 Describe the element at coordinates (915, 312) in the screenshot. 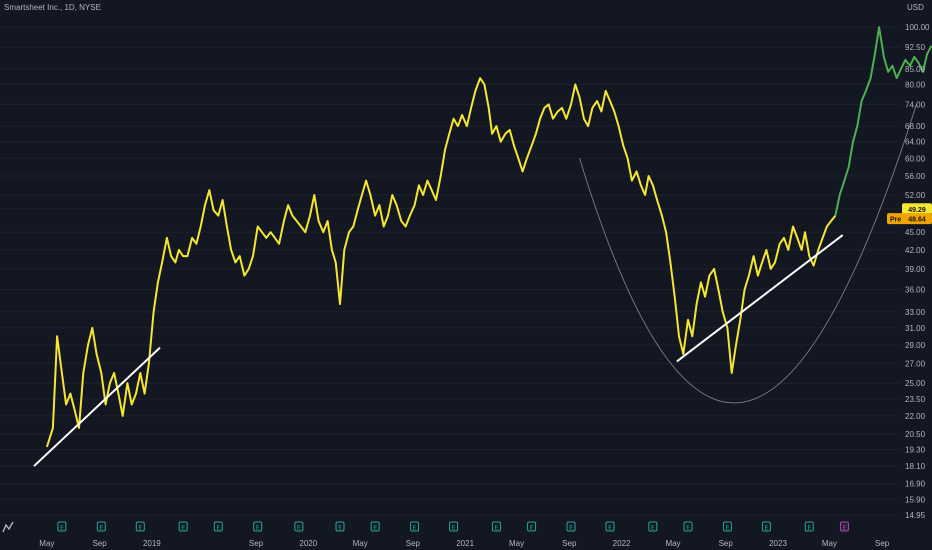

I see `y-tick-label: 33.00` at that location.